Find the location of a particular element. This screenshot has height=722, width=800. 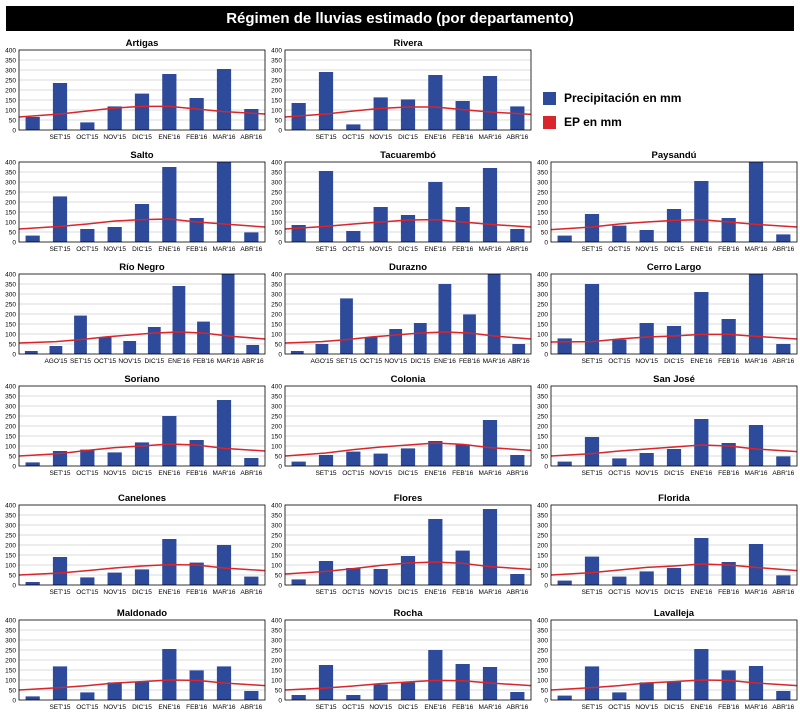

chart-title: Salto is located at coordinates (141, 155).